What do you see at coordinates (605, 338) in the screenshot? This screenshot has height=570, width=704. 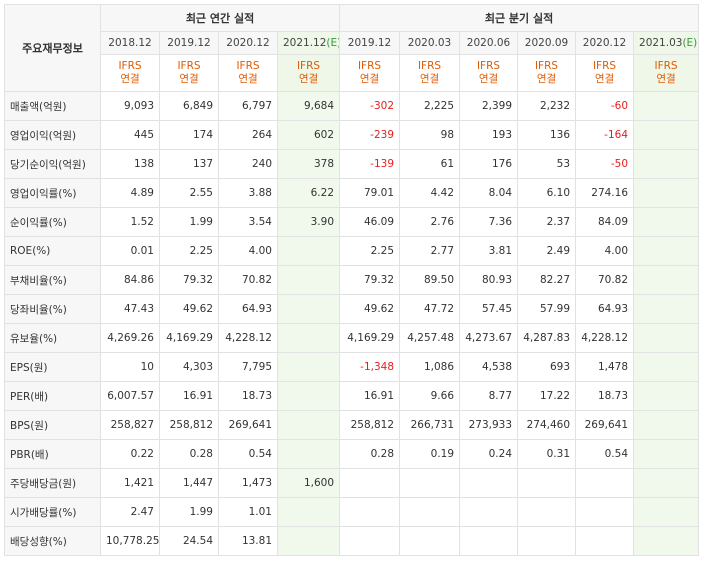 I see `quarter-value-cell: 4,228.12` at bounding box center [605, 338].